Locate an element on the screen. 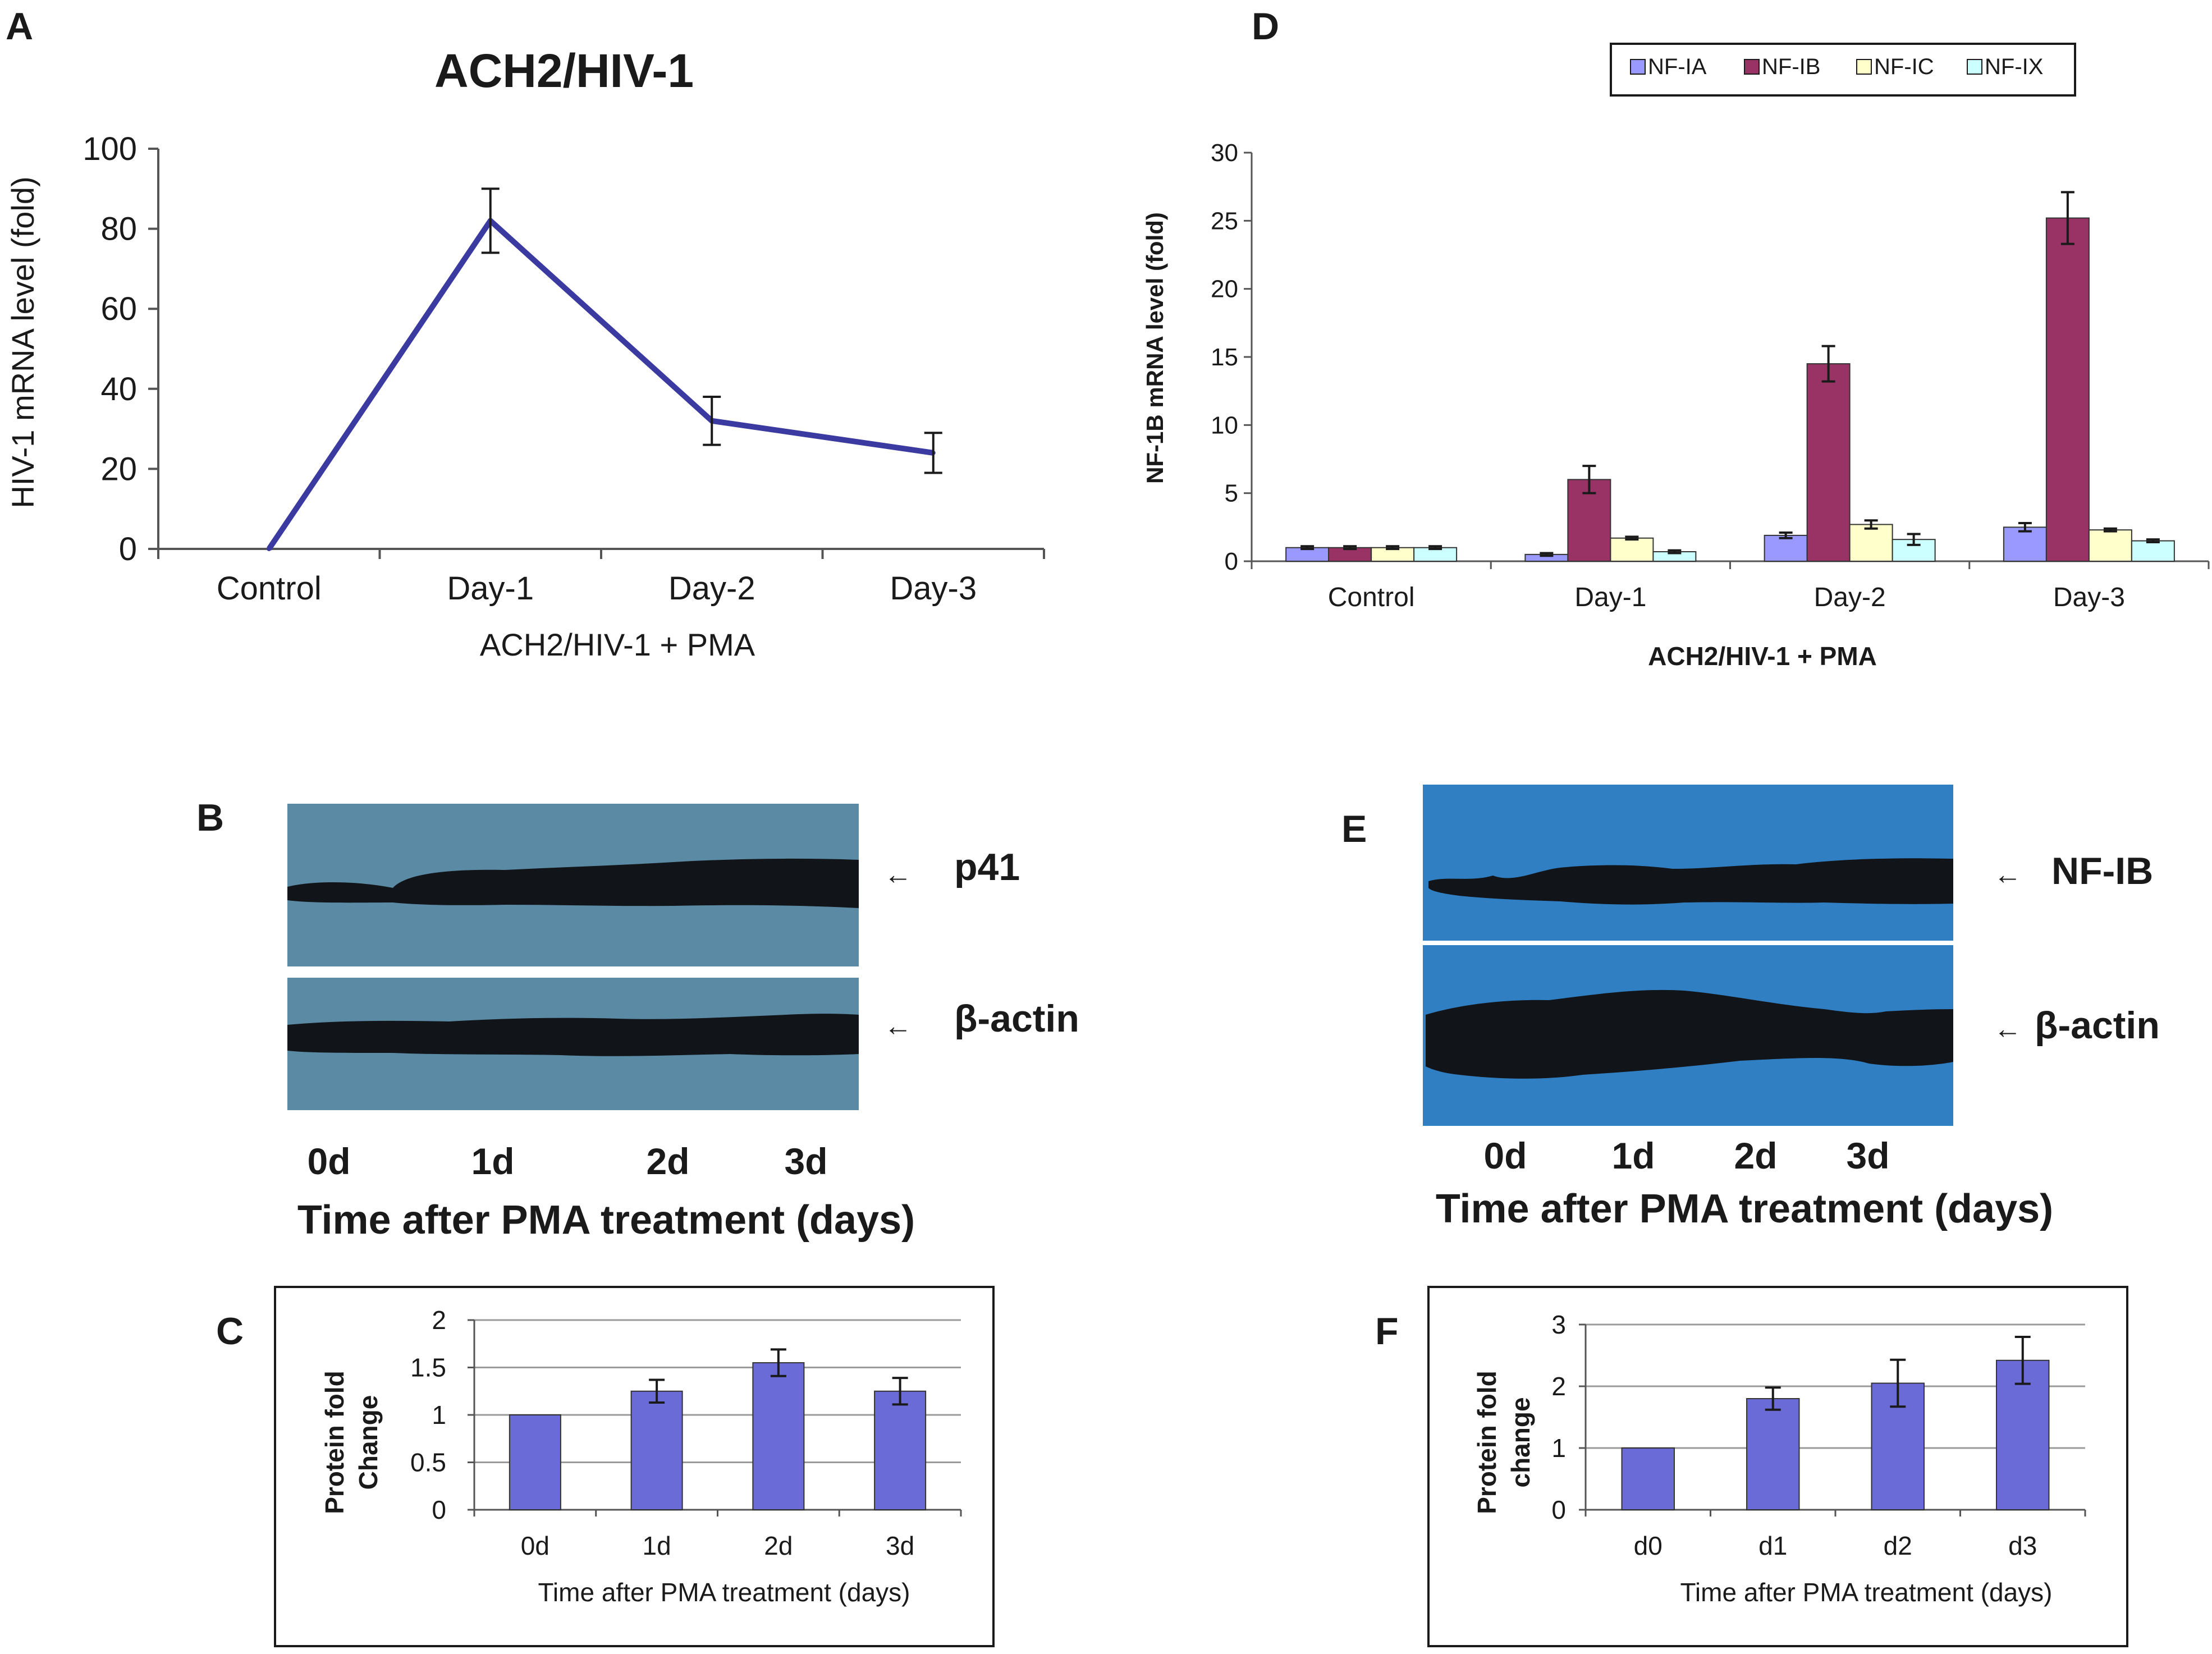 Image resolution: width=2212 pixels, height=1654 pixels. chart-f-frame is located at coordinates (1777, 1467).